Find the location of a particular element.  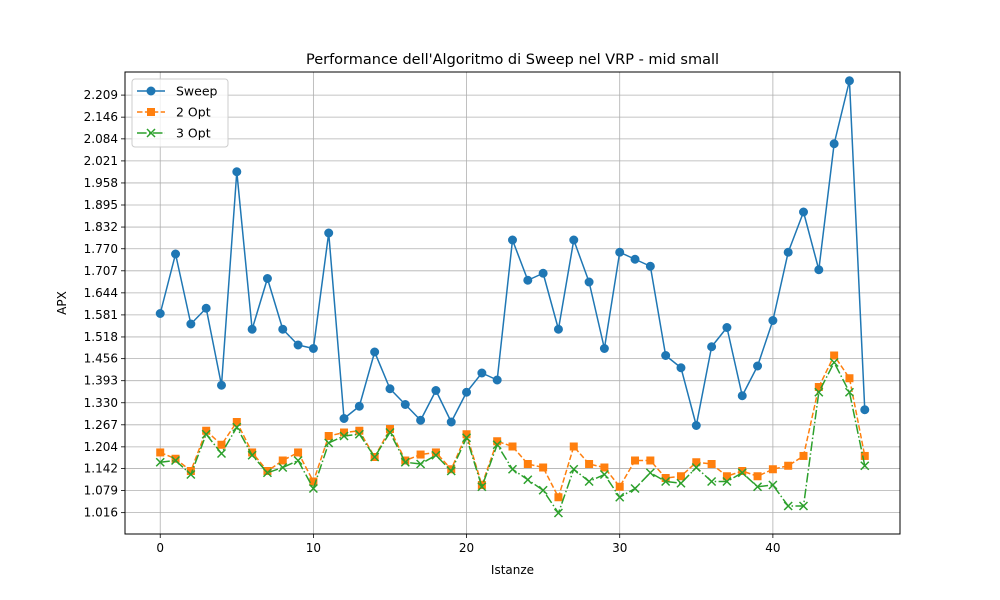

y-tick-label: 1.895 is located at coordinates (101, 205).